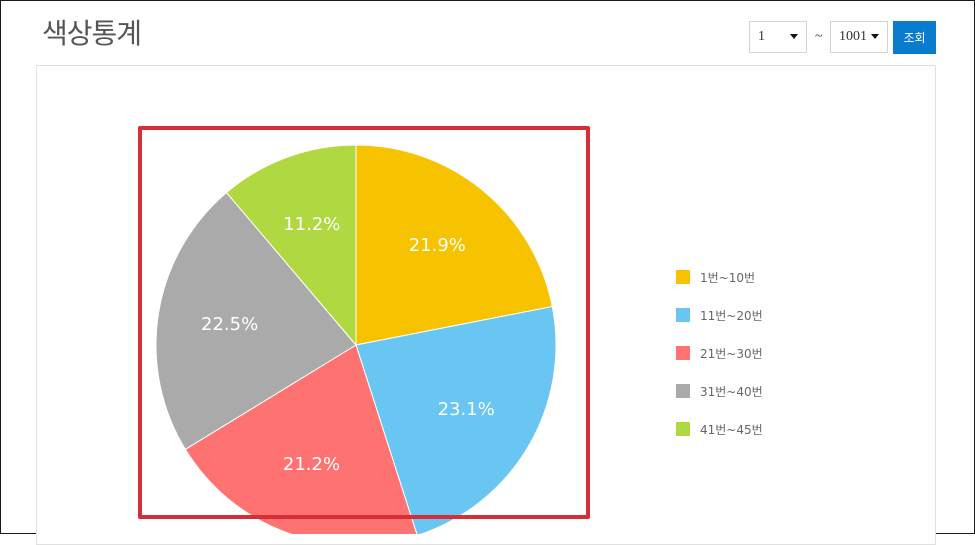  What do you see at coordinates (761, 36) in the screenshot?
I see `range-start-value: 1` at bounding box center [761, 36].